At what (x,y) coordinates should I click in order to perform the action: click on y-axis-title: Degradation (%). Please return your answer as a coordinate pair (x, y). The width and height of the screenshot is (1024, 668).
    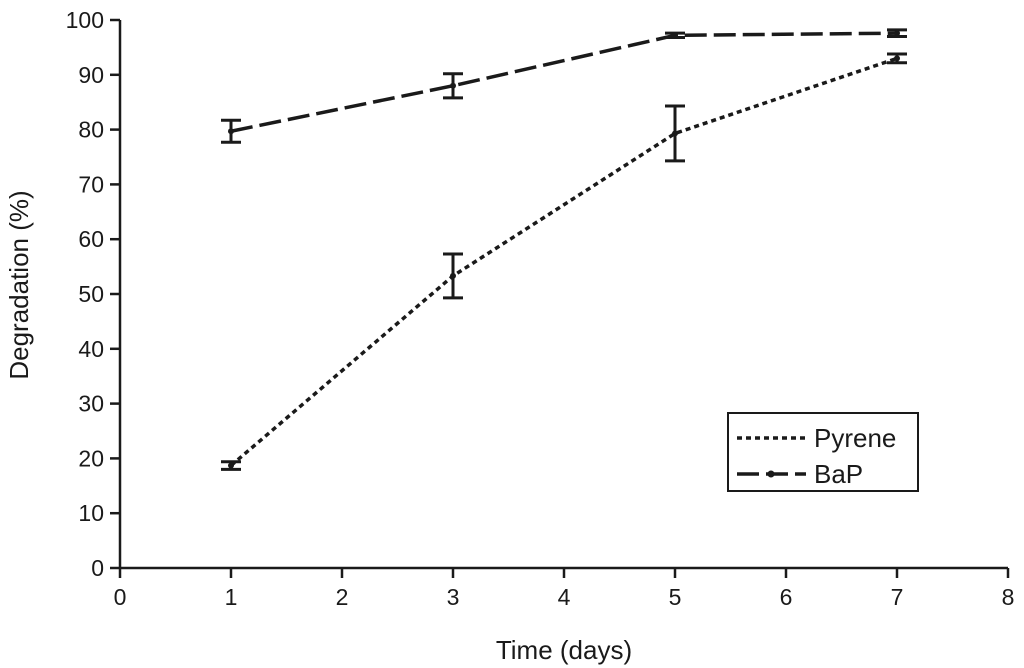
    Looking at the image, I should click on (19, 284).